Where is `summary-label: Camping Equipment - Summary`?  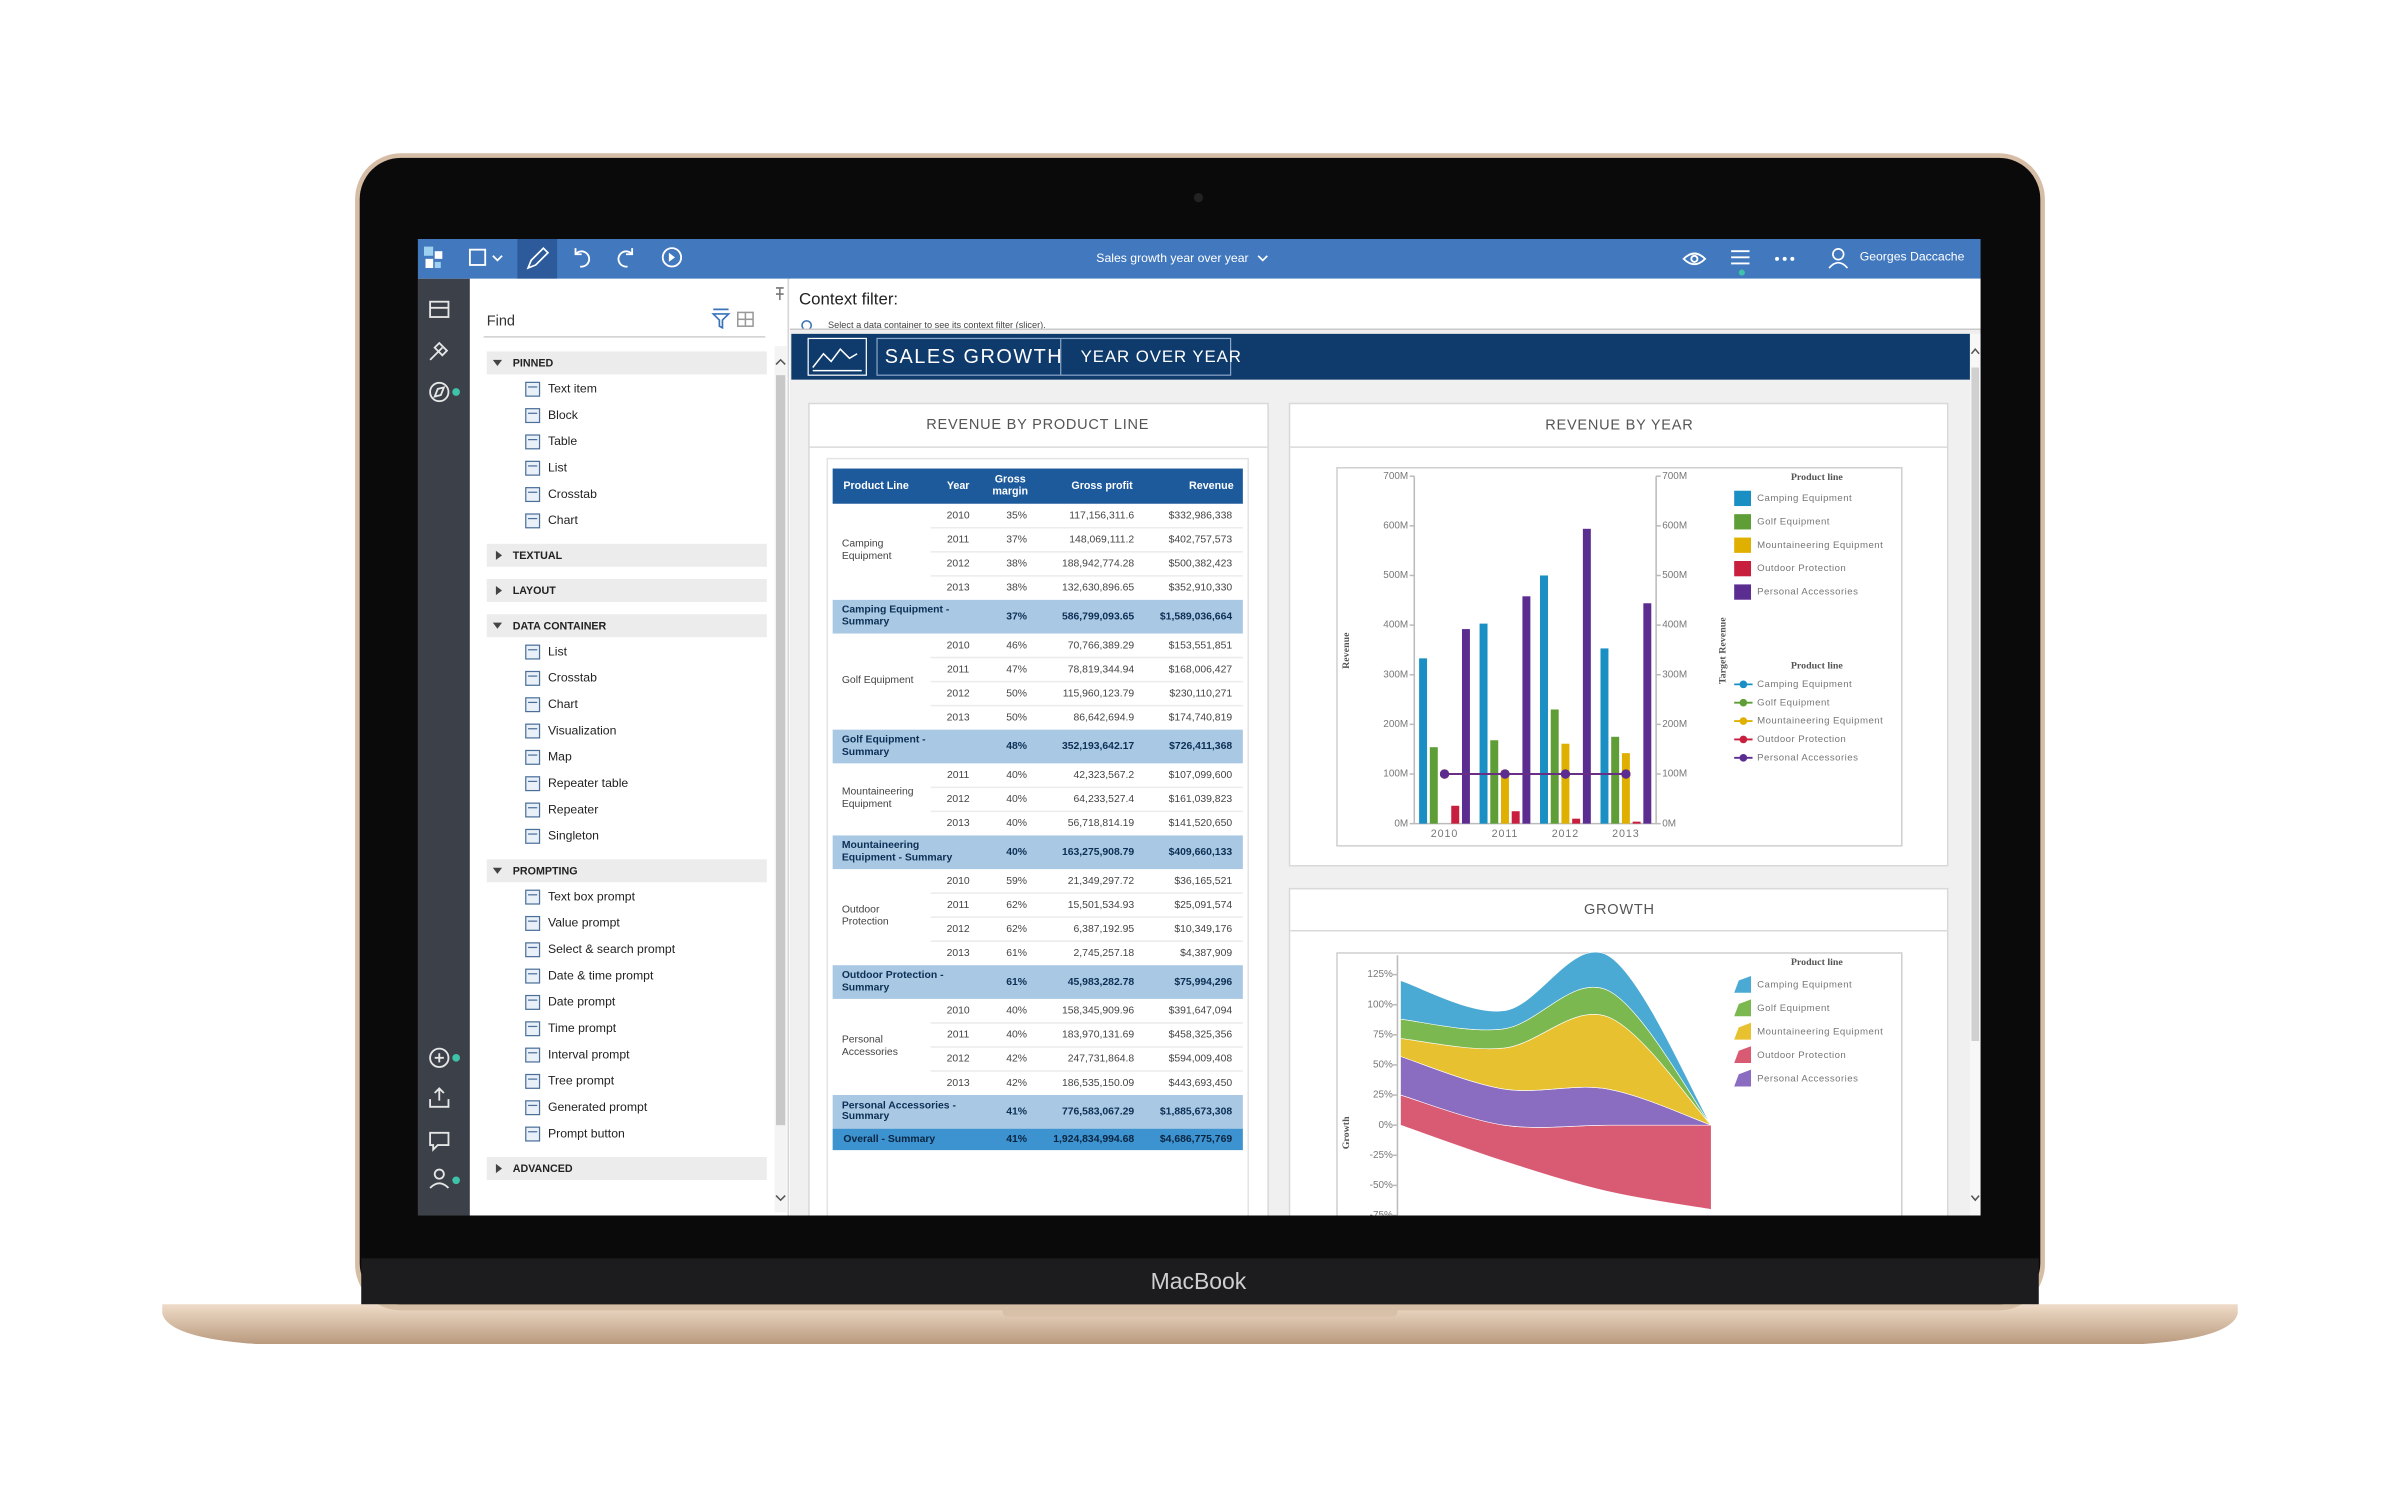
summary-label: Camping Equipment - Summary is located at coordinates (895, 616).